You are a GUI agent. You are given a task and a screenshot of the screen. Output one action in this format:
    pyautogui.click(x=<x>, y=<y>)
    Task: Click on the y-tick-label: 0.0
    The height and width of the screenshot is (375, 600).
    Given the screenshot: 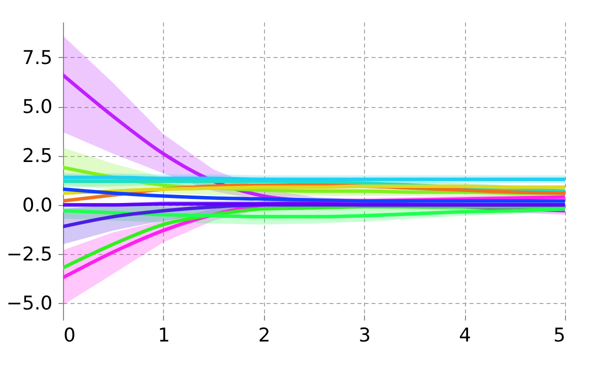 What is the action you would take?
    pyautogui.click(x=37, y=205)
    